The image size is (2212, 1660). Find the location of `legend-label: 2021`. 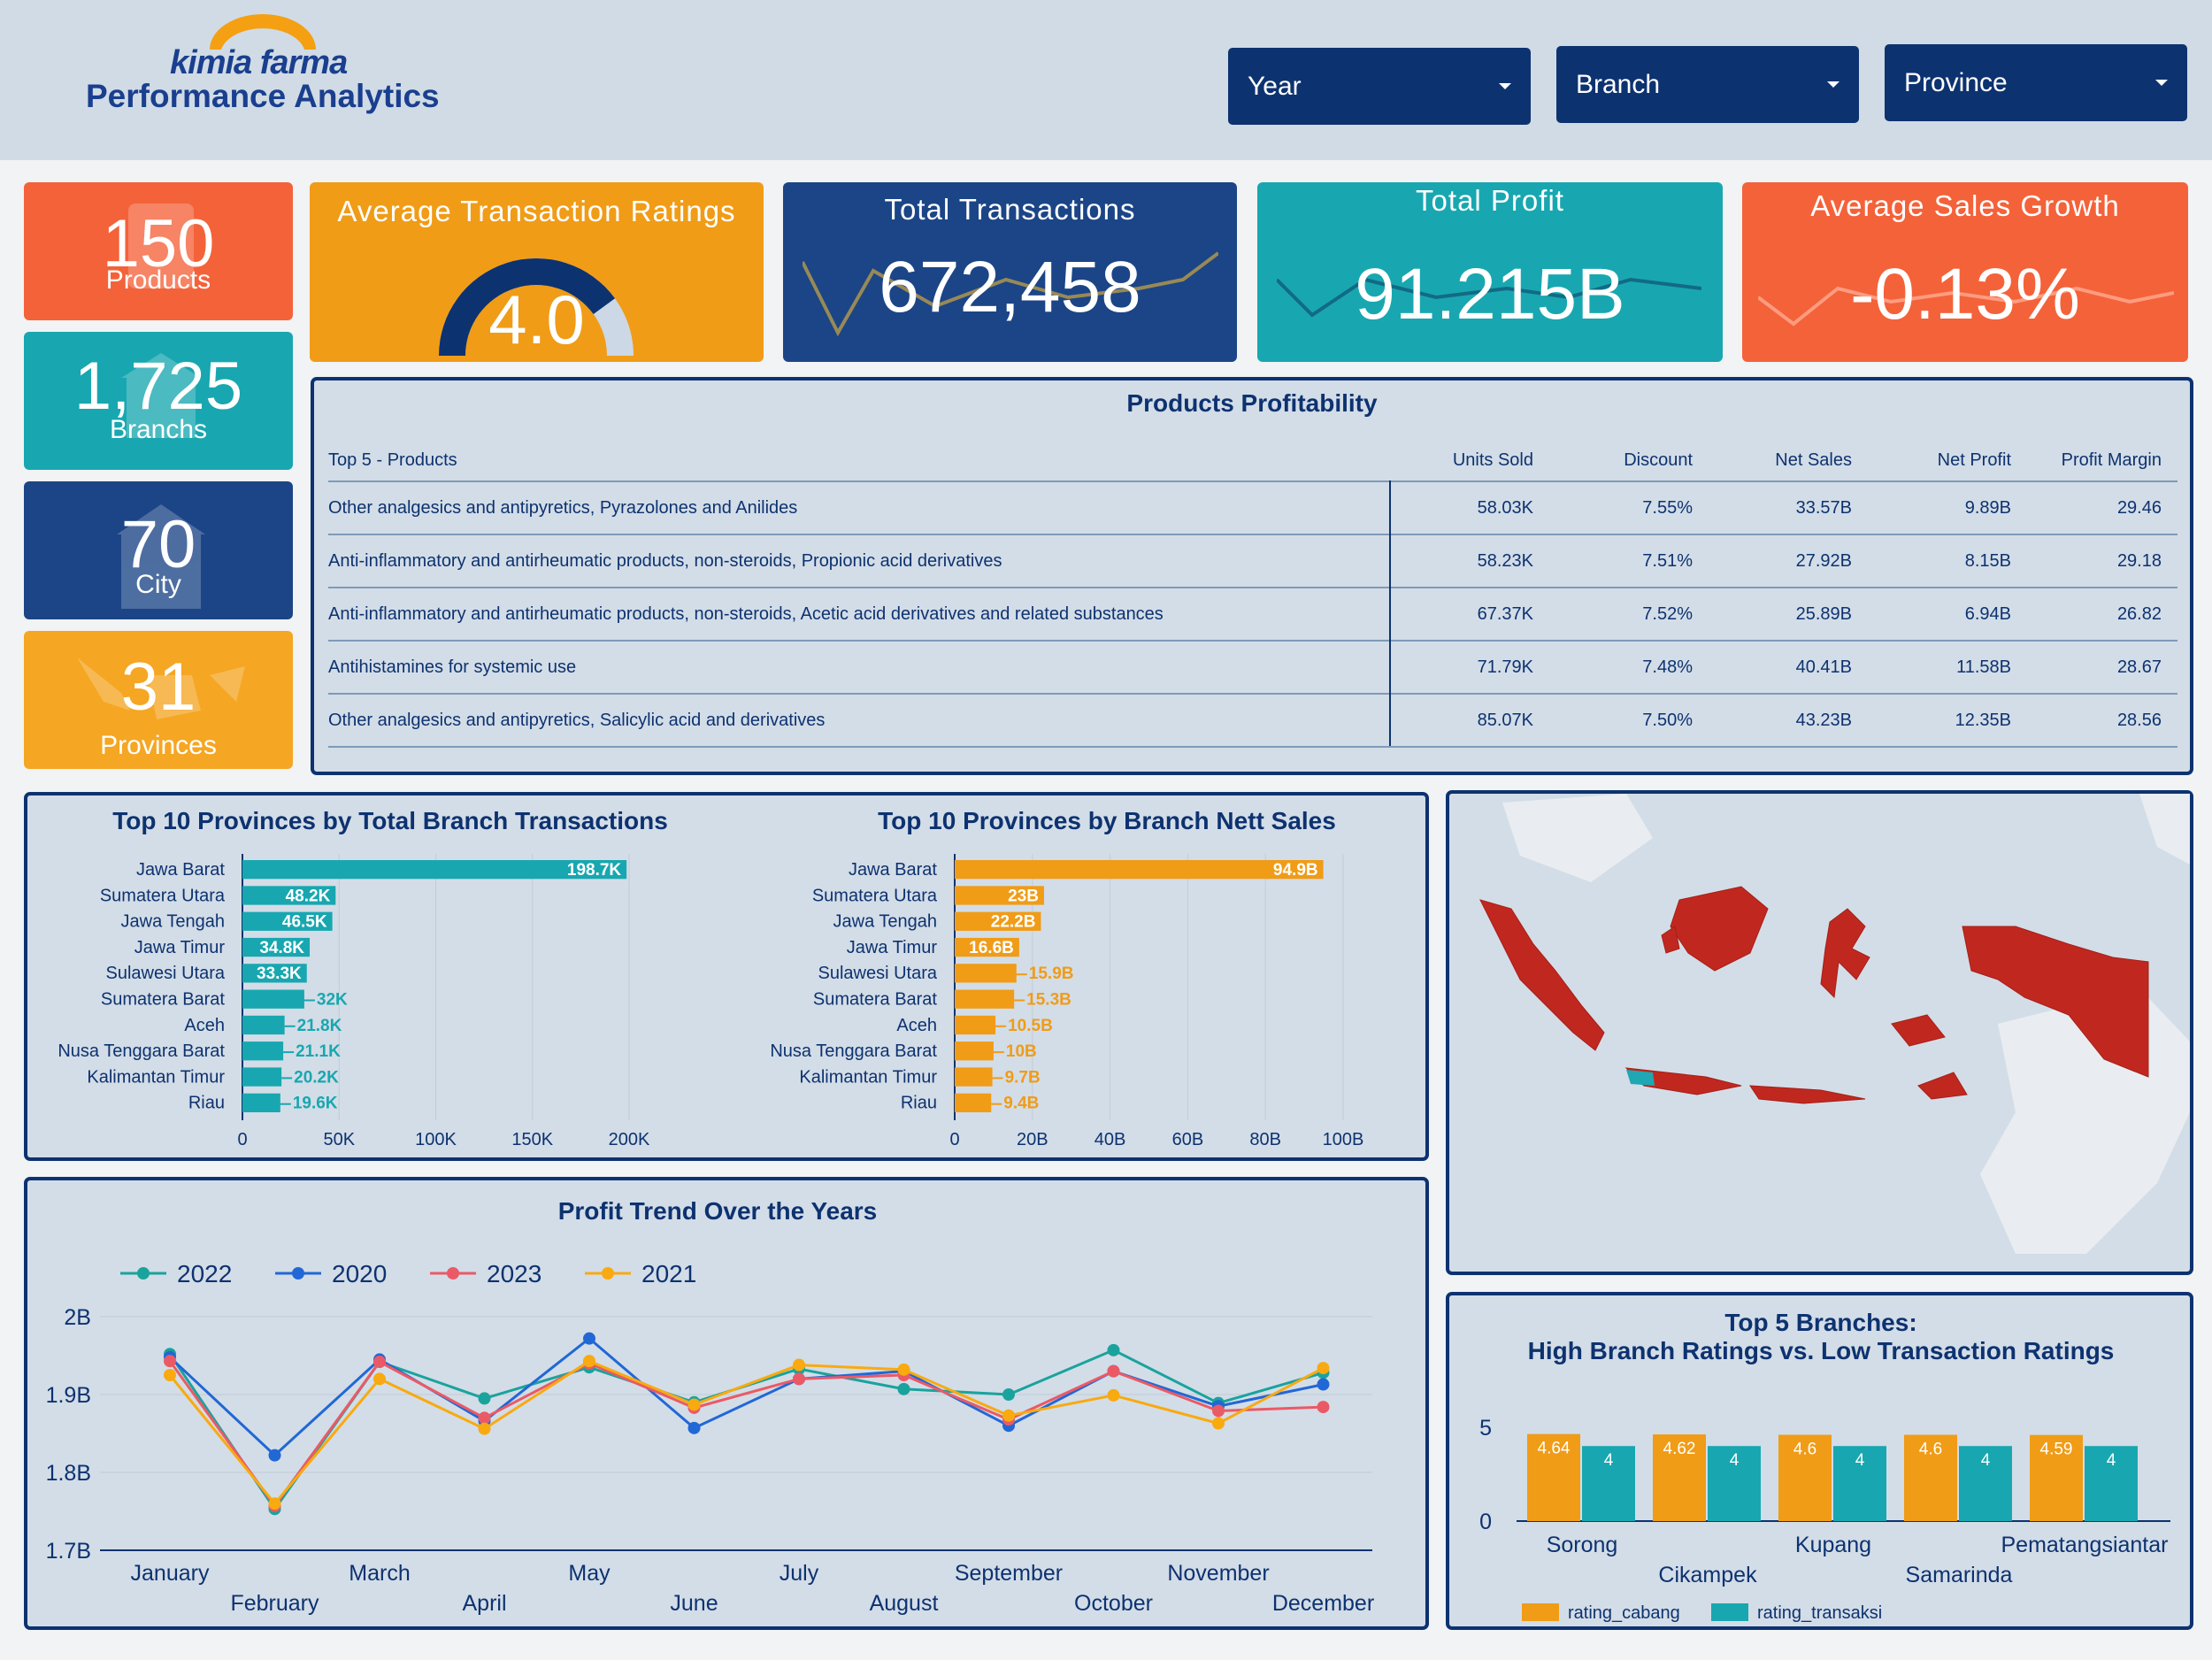

legend-label: 2021 is located at coordinates (669, 1273).